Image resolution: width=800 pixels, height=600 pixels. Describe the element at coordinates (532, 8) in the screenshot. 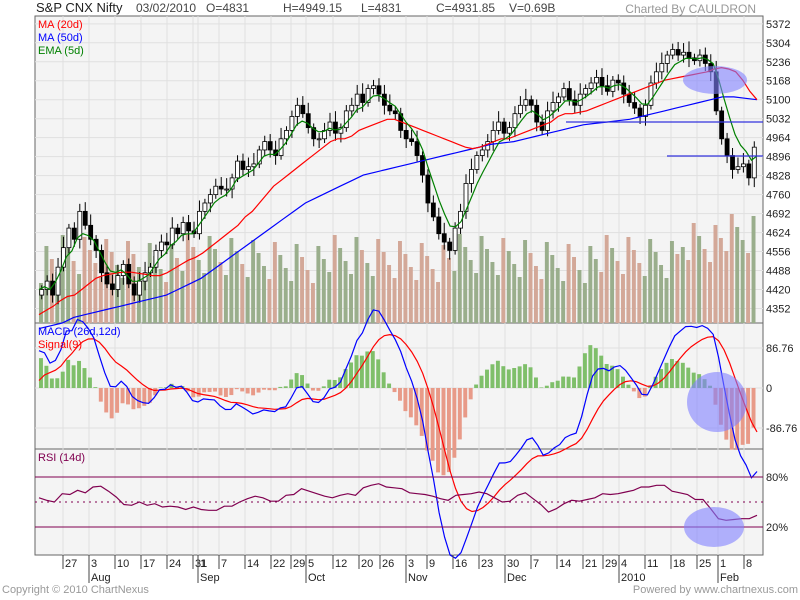

I see `volume-value: V=0.69B` at that location.